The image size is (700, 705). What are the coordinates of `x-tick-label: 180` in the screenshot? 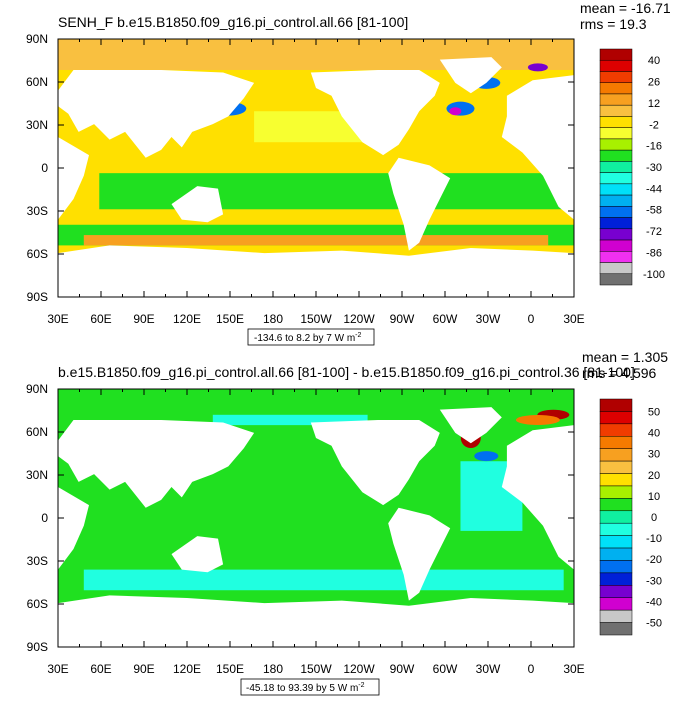 It's located at (273, 319).